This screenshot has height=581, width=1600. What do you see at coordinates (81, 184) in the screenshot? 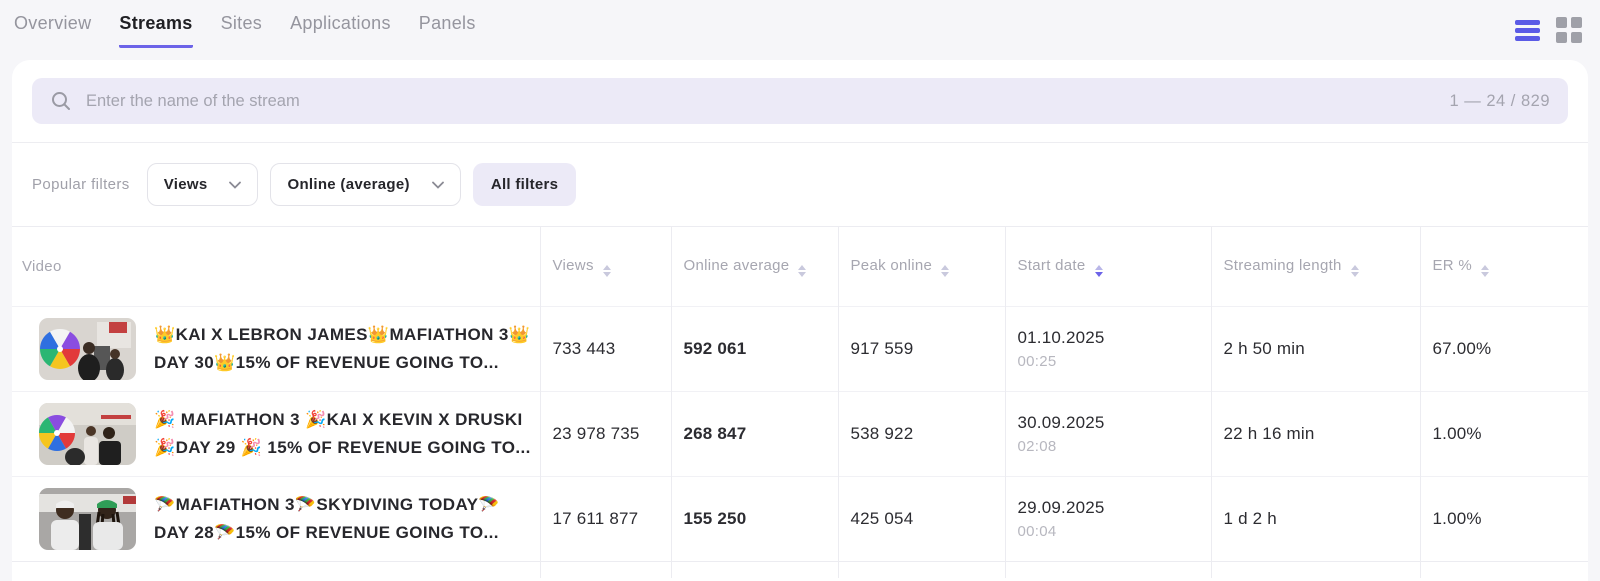
I see `popular-filters-label: Popular filters` at bounding box center [81, 184].